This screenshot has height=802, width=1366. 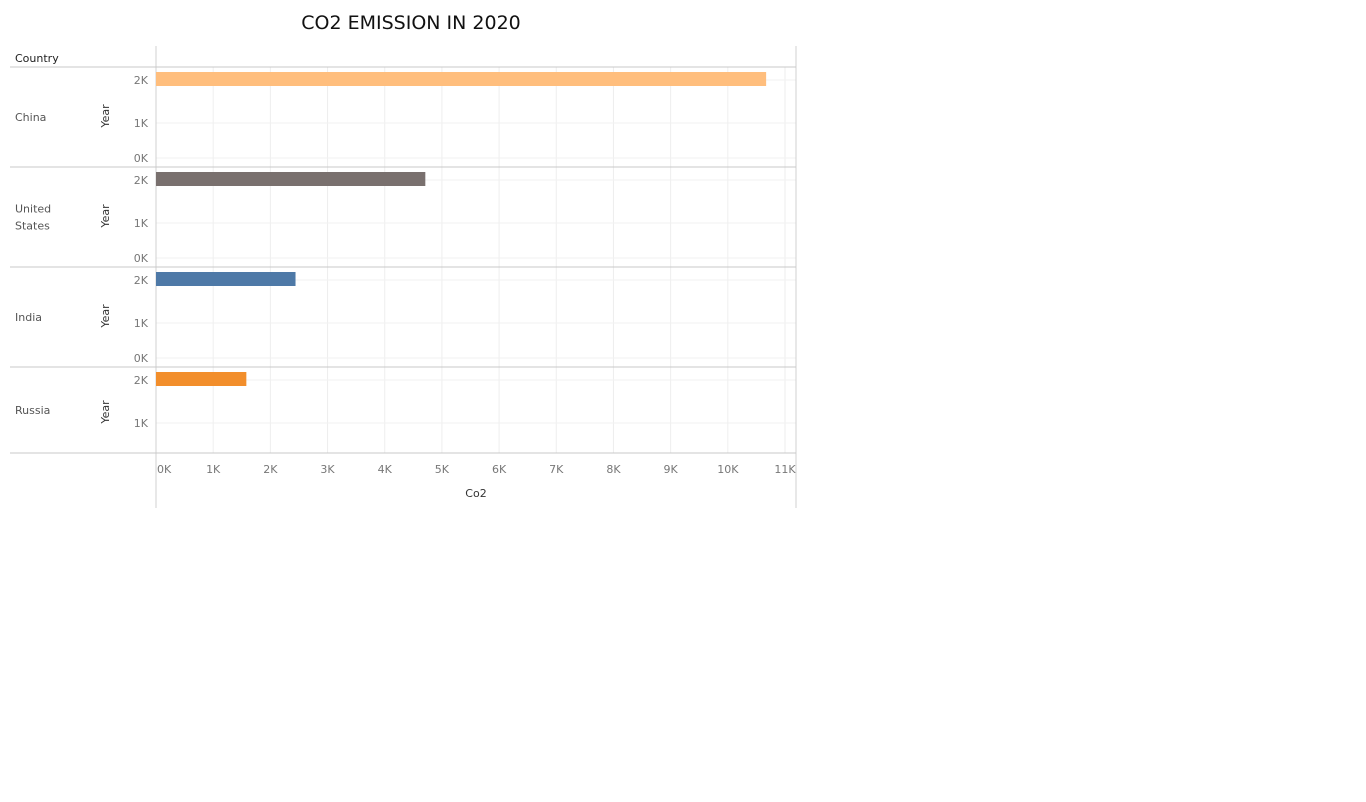 I want to click on chart-title: CO2 EMISSION IN 2020, so click(x=411, y=23).